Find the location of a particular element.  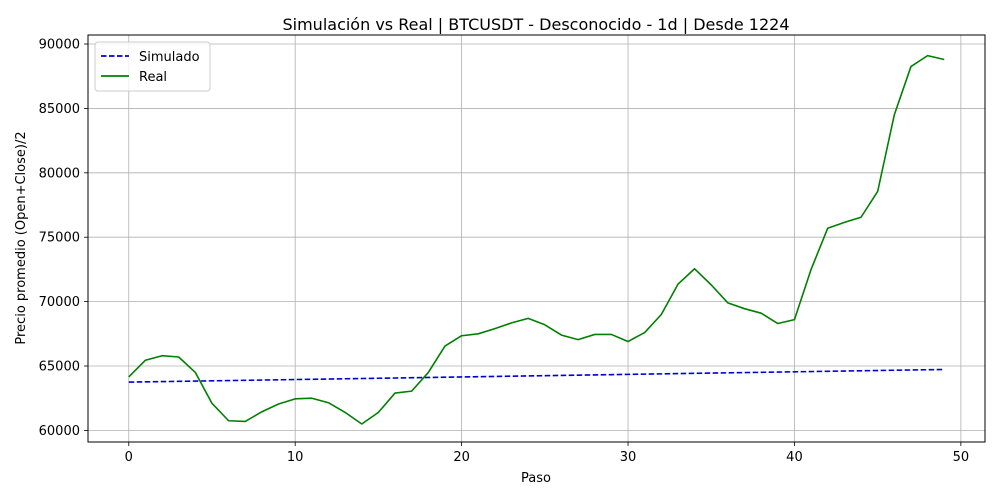

y-tick-label: 80000 is located at coordinates (59, 173).